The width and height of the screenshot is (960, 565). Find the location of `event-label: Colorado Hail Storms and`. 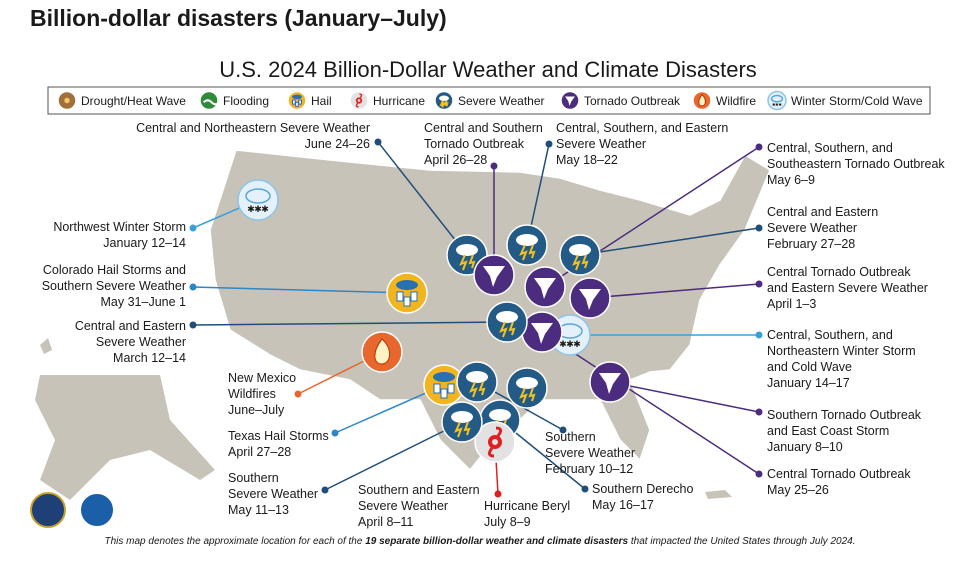

event-label: Colorado Hail Storms and is located at coordinates (114, 270).